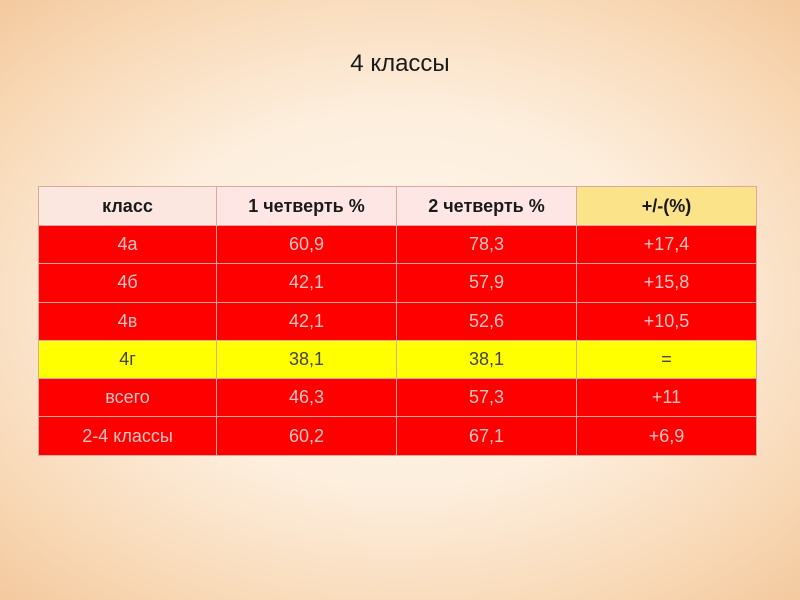 The width and height of the screenshot is (800, 600). I want to click on table-row: 4в 42,1 52,6 +10,5, so click(397, 321).